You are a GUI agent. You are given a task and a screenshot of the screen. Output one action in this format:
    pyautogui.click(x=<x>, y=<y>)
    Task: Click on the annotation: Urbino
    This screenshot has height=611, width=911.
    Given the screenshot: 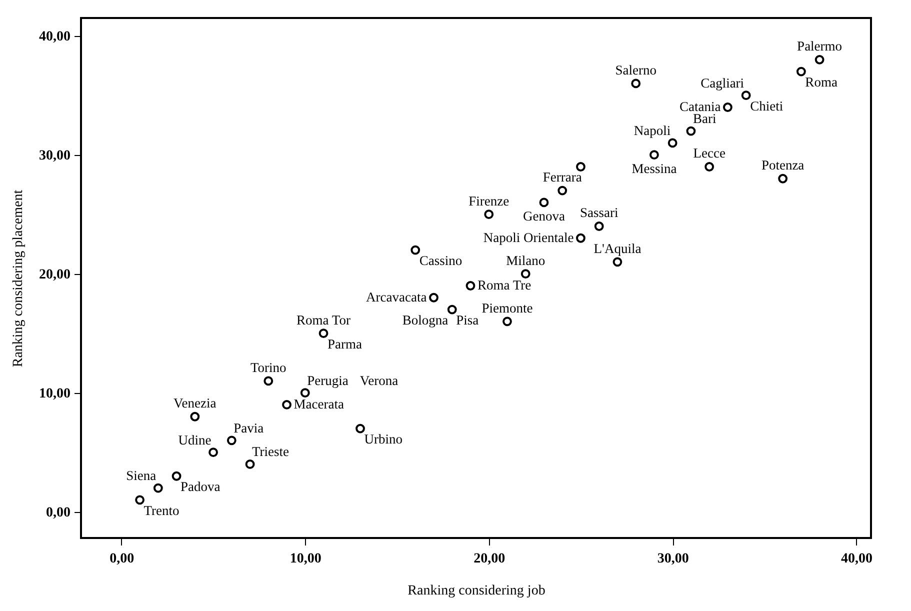 What is the action you would take?
    pyautogui.click(x=383, y=439)
    